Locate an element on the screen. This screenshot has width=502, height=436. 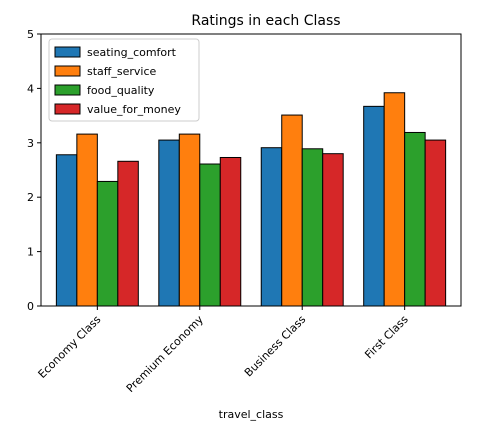
legend-frame is located at coordinates (124, 80).